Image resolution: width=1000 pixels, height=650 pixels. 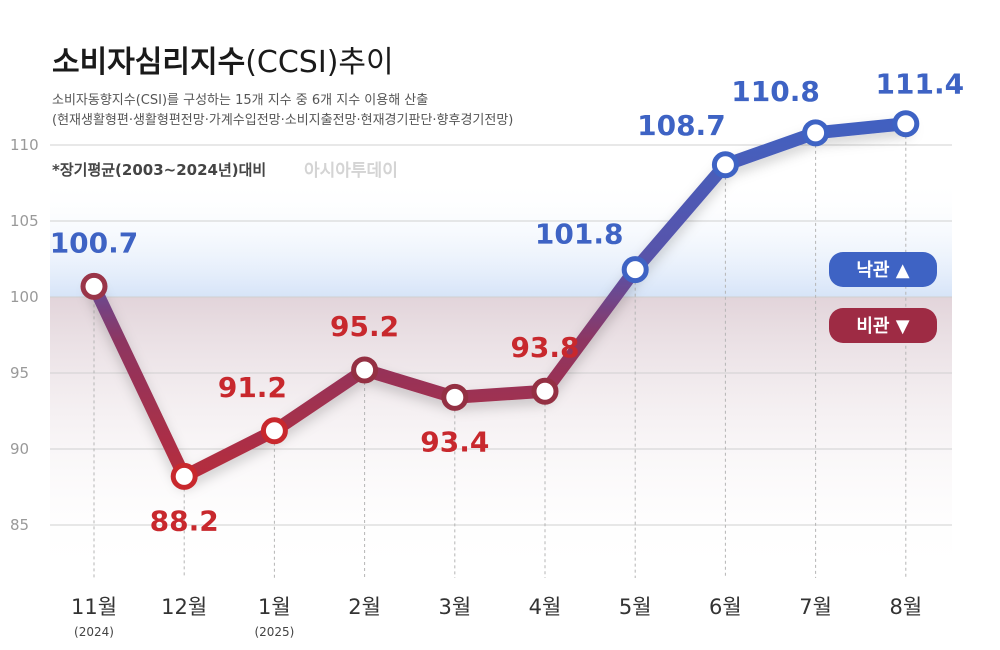 I want to click on title-rest: (CCSI)추이, so click(x=319, y=62).